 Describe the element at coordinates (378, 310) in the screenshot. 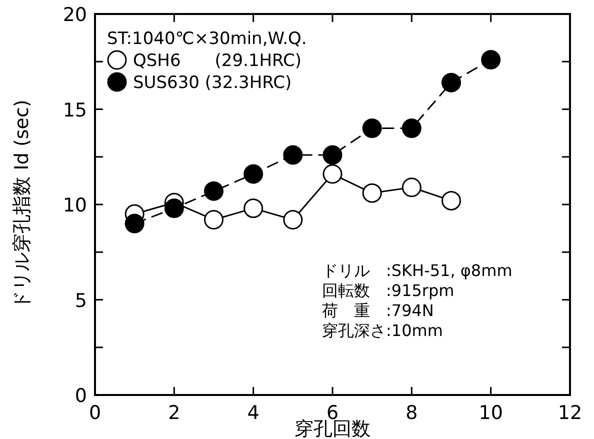

I see `annotation: 荷 重 :794N` at that location.